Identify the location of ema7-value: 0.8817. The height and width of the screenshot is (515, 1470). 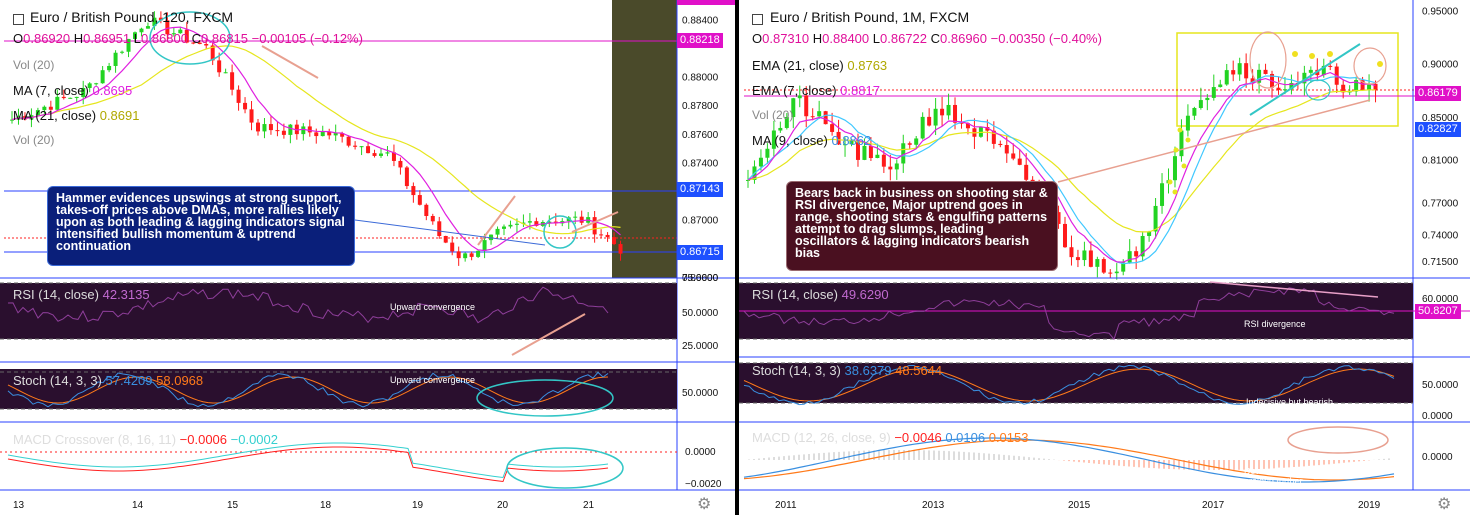
(860, 90).